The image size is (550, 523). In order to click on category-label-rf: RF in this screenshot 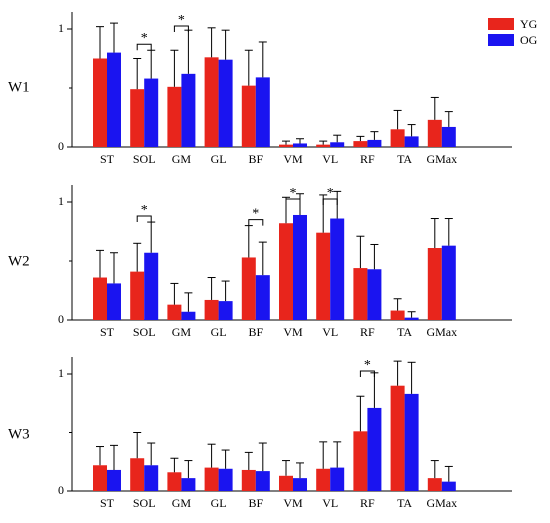, I will do `click(367, 503)`.